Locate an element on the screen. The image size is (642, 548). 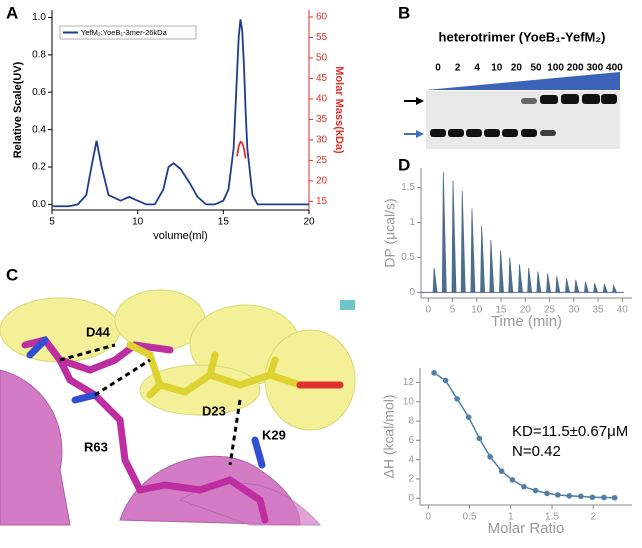
gel-bands is located at coordinates (523, 115).